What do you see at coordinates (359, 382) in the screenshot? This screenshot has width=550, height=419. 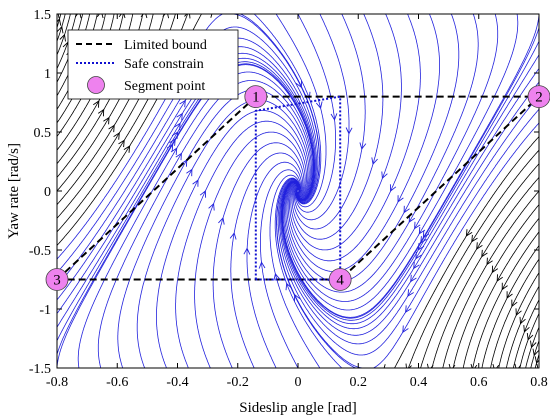 I see `x-tick-label: 0.2` at bounding box center [359, 382].